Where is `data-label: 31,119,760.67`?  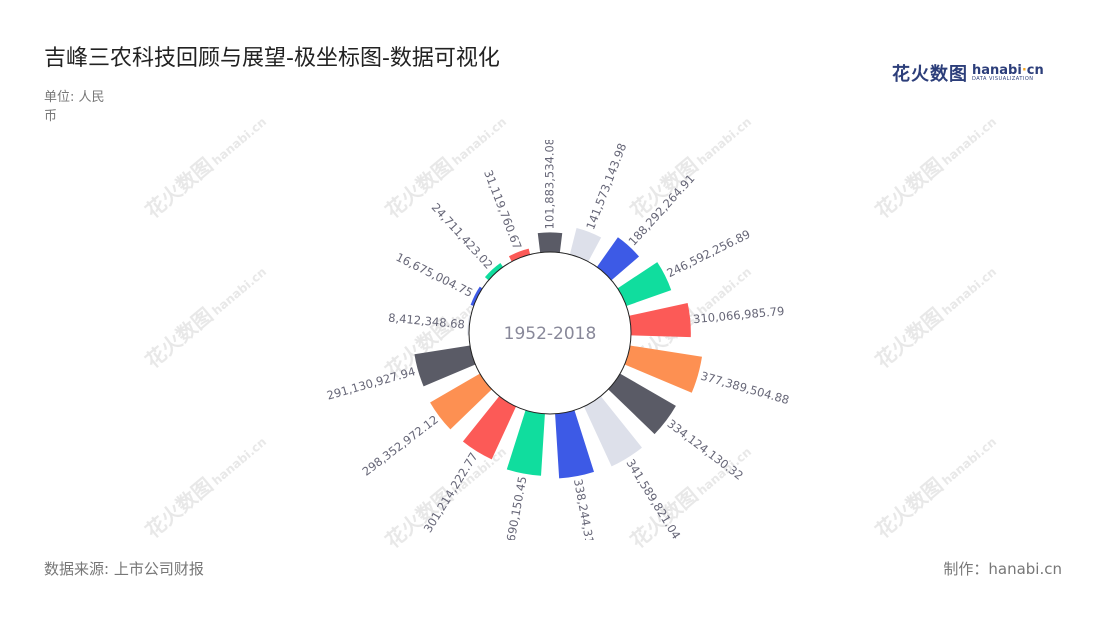
data-label: 31,119,760.67 is located at coordinates (502, 210).